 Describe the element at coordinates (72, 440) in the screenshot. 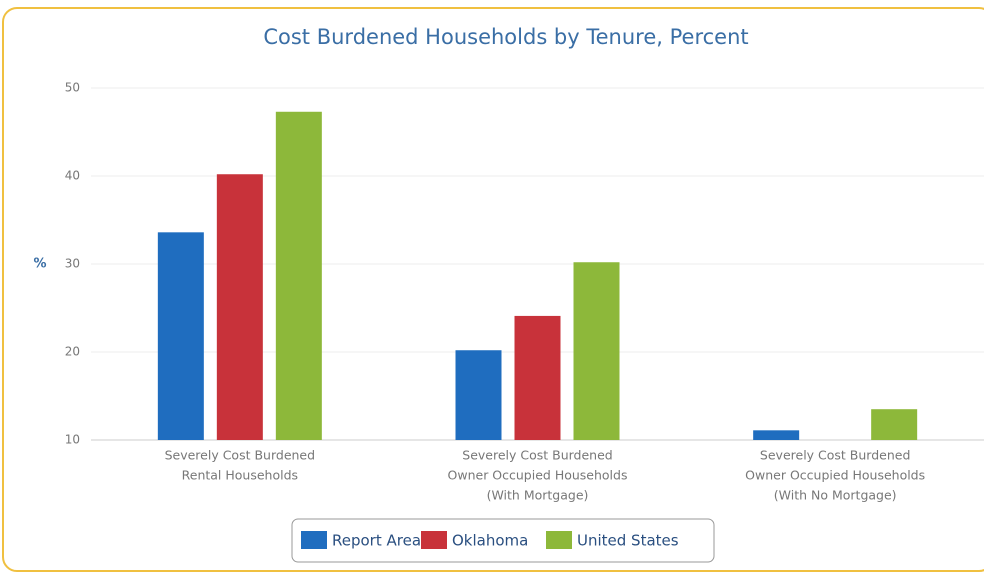

I see `y-tick-label: 10` at that location.